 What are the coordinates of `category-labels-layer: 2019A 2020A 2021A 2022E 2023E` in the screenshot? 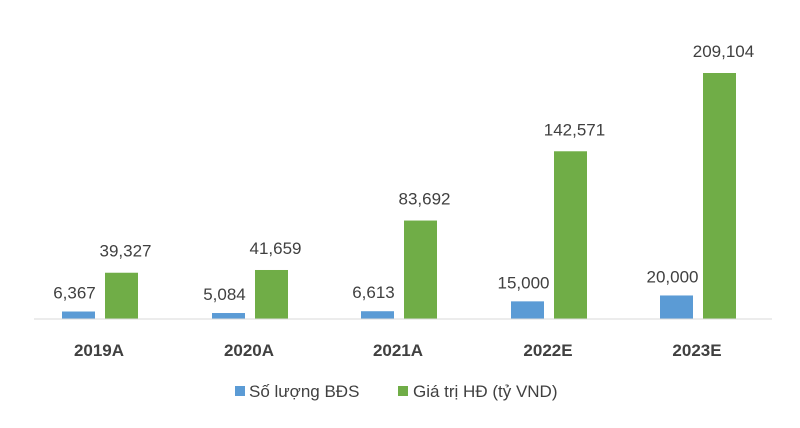 It's located at (398, 350).